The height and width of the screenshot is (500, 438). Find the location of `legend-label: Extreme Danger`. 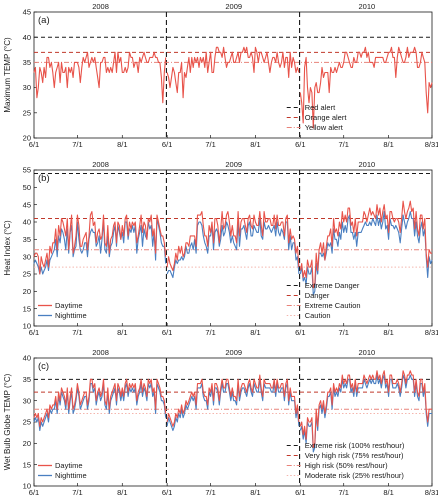

legend-label: Extreme Danger is located at coordinates (332, 285).